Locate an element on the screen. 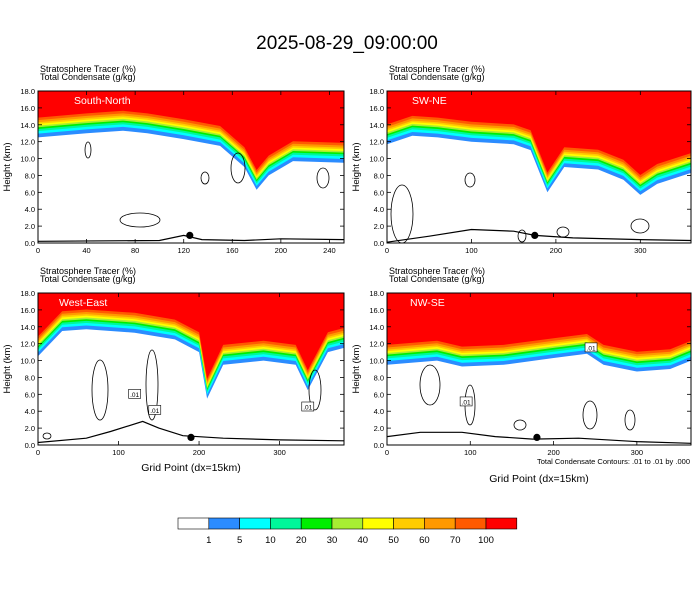 This screenshot has width=695, height=612. colorbar-label: 50 is located at coordinates (393, 540).